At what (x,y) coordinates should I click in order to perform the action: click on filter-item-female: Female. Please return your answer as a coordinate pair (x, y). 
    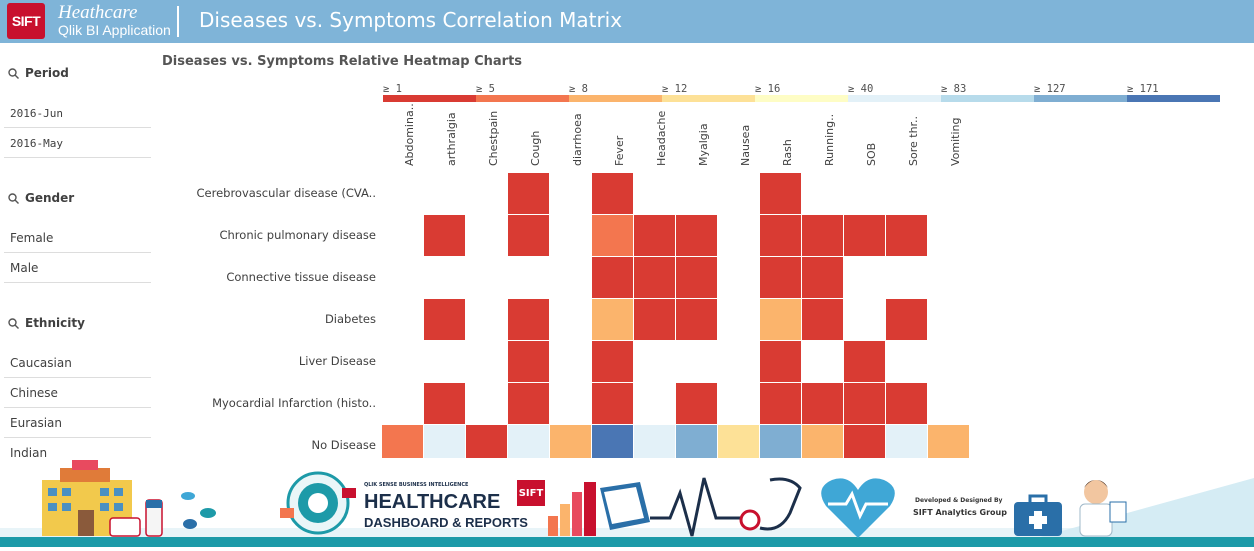
    Looking at the image, I should click on (77, 238).